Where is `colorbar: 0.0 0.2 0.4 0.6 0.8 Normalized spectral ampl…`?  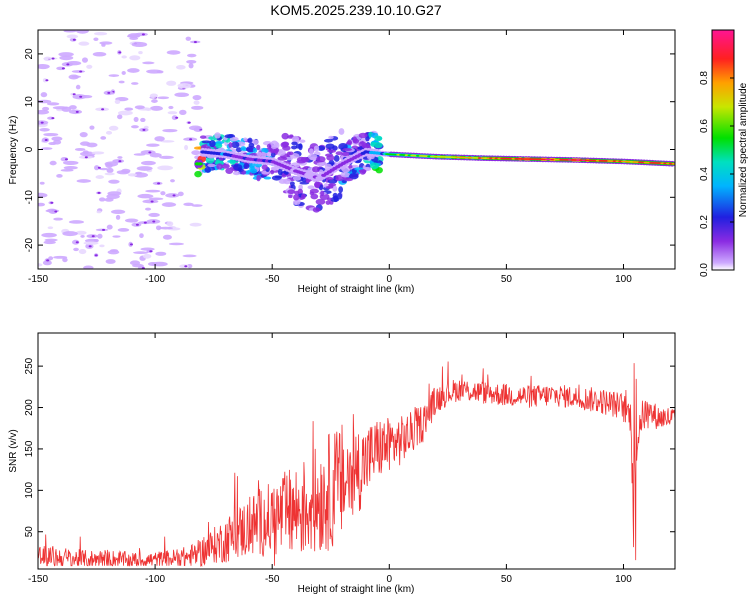 colorbar: 0.0 0.2 0.4 0.6 0.8 Normalized spectral ampl… is located at coordinates (724, 153).